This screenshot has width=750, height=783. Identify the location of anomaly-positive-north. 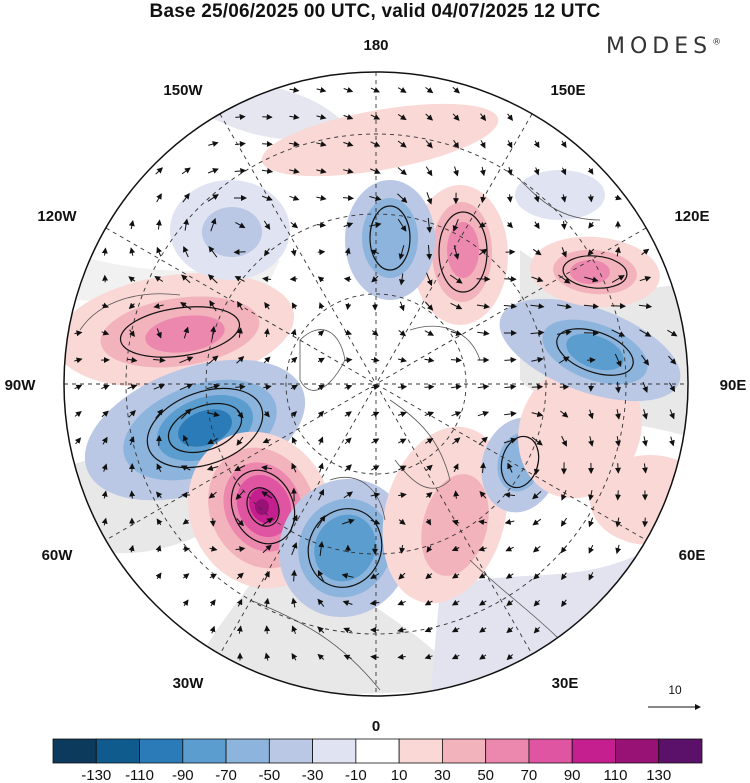
(460, 255).